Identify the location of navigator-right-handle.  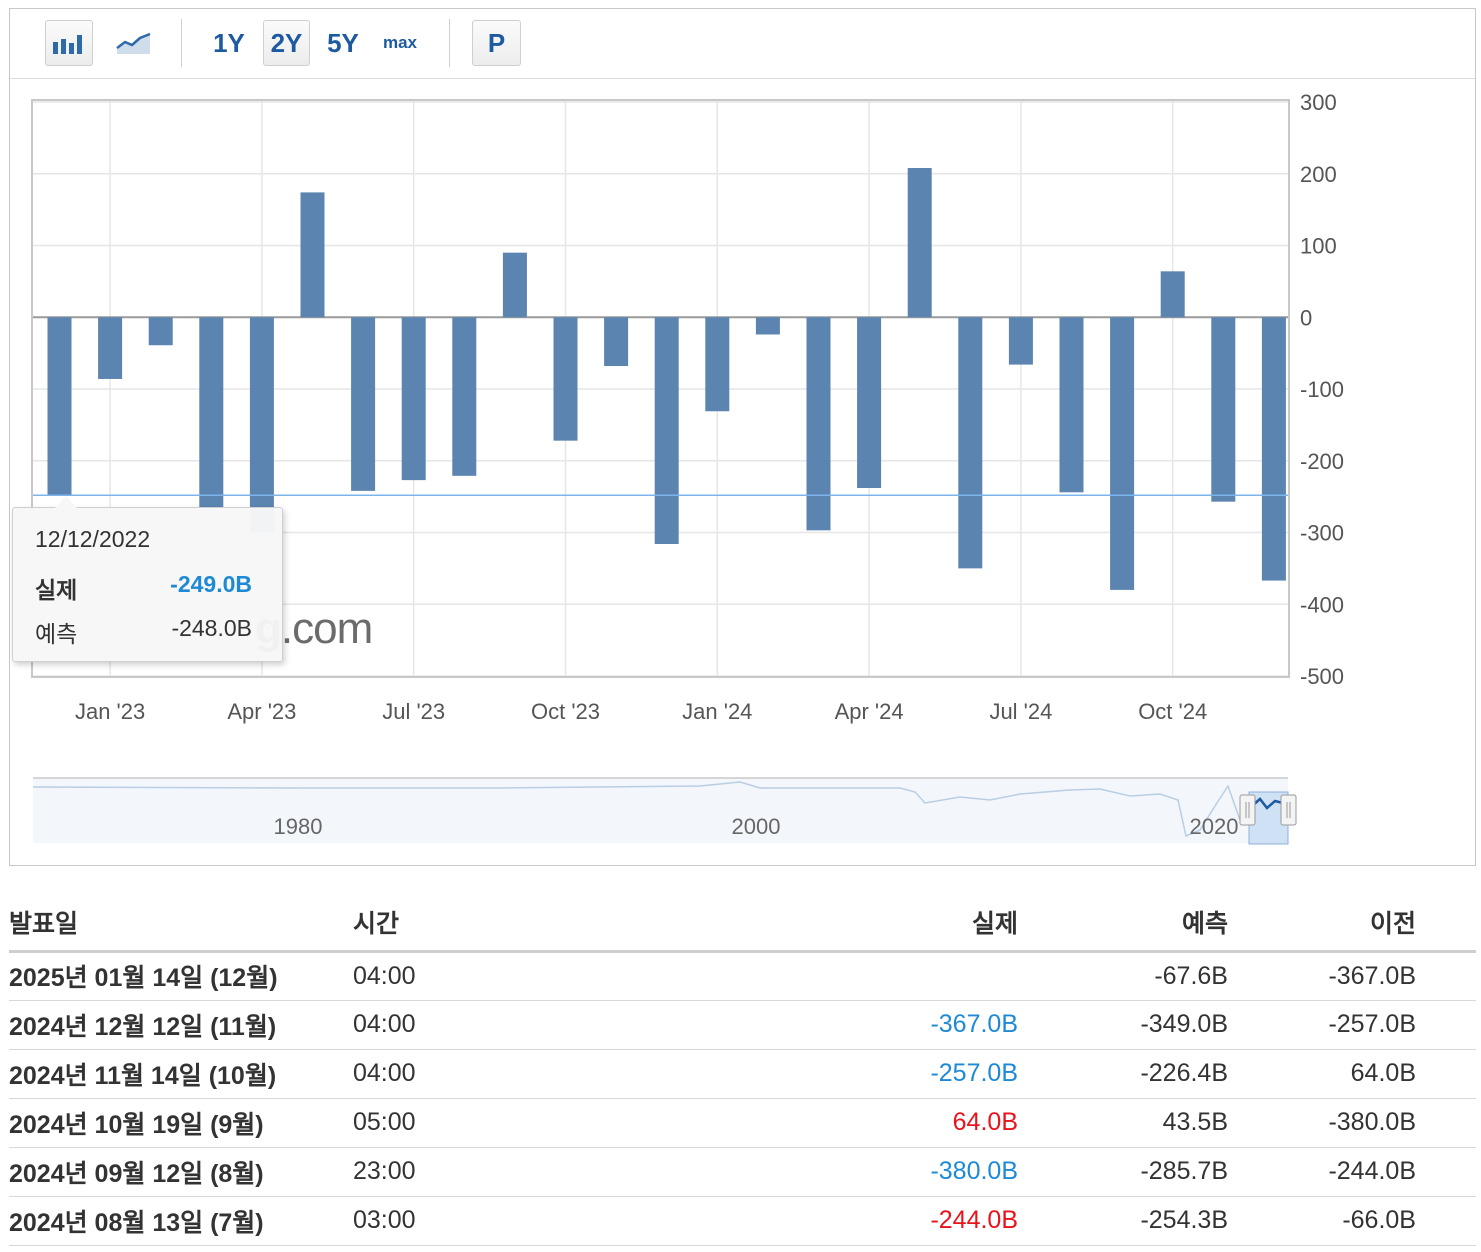
(1288, 810).